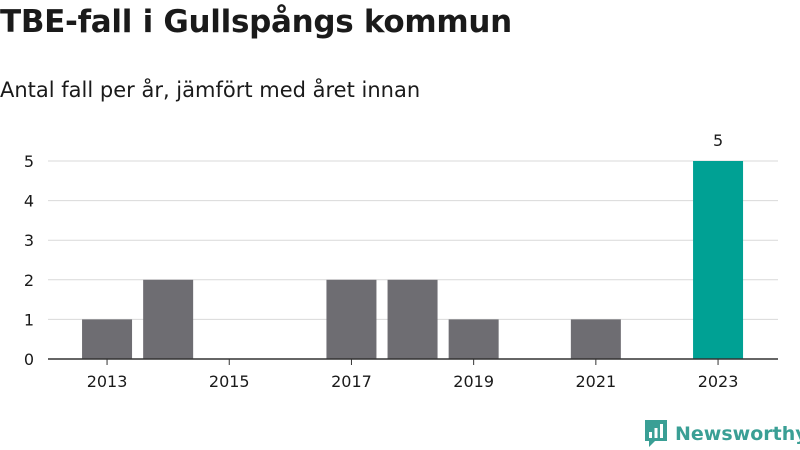  I want to click on bar-2014, so click(168, 319).